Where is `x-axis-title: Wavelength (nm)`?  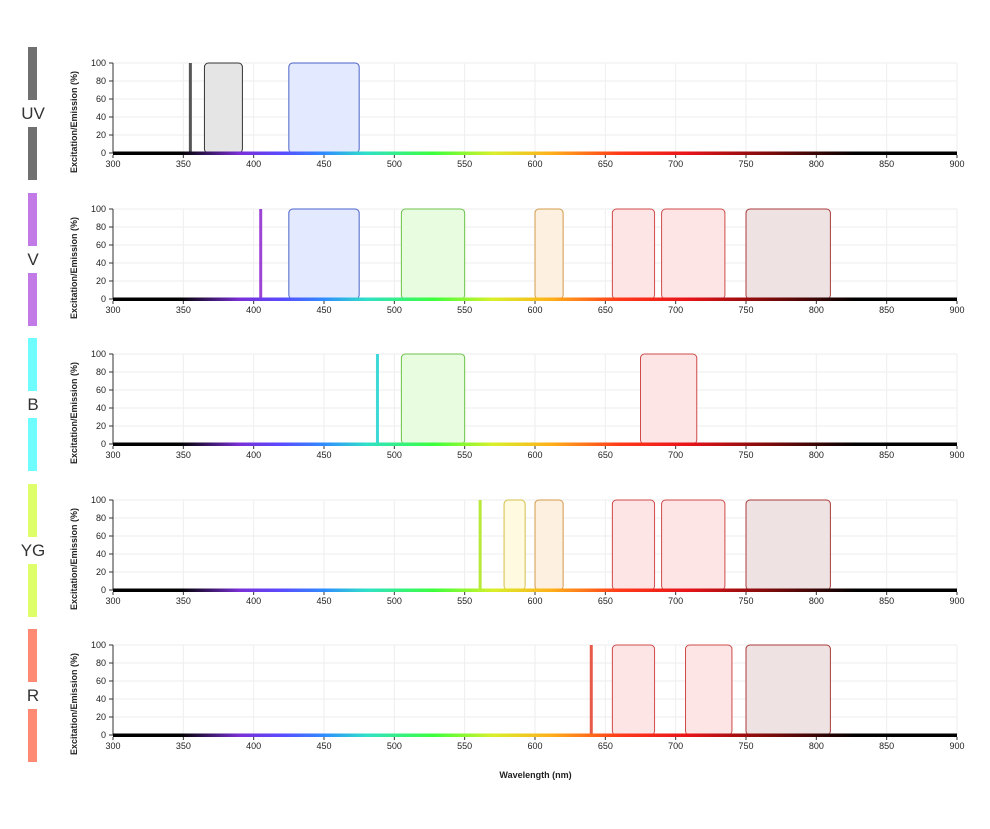
x-axis-title: Wavelength (nm) is located at coordinates (535, 775).